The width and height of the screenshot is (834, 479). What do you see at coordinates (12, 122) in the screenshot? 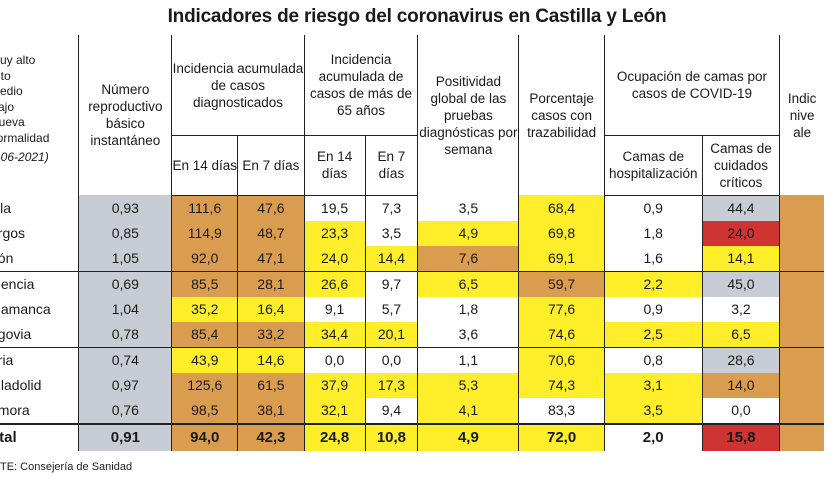
I see `legend-item: Nueva` at bounding box center [12, 122].